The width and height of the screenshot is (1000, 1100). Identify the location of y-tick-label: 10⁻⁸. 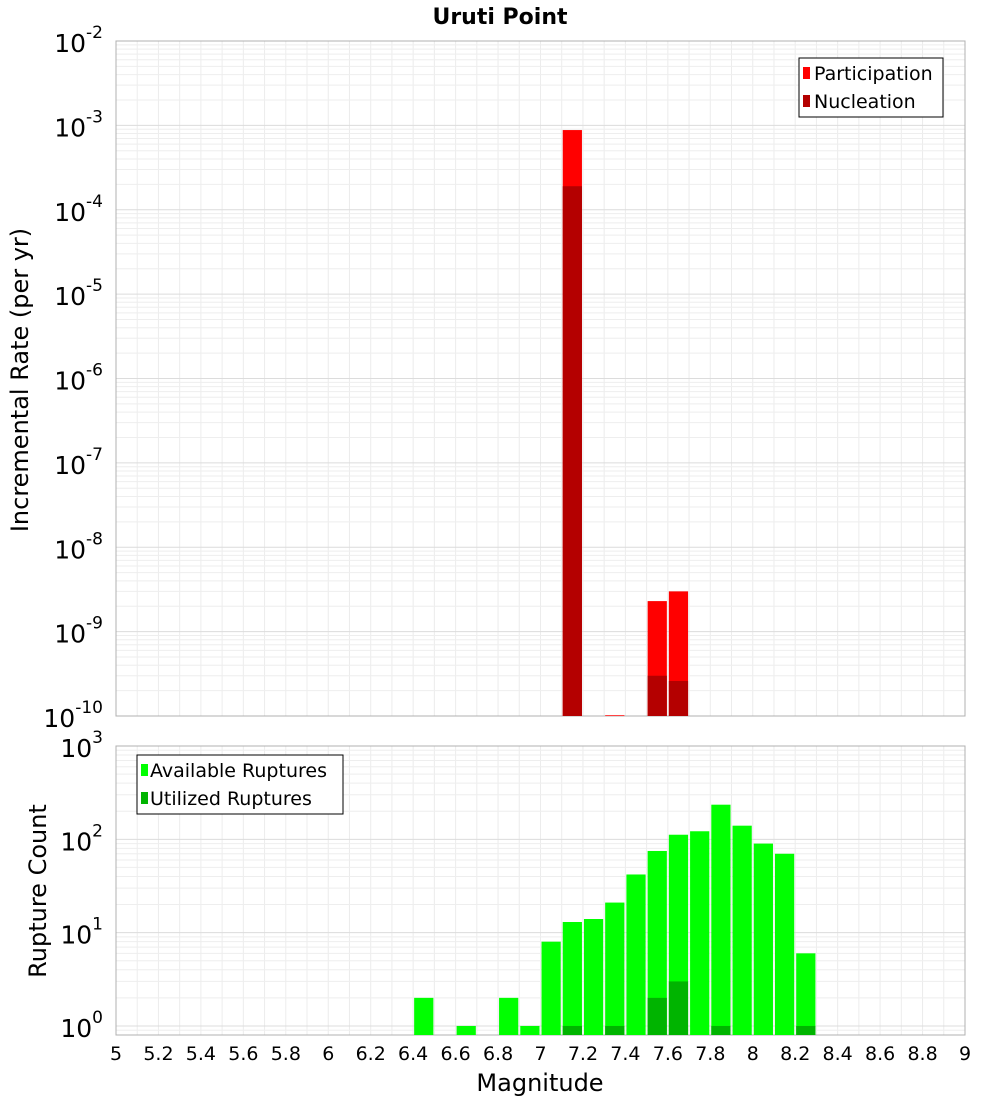
(78, 546).